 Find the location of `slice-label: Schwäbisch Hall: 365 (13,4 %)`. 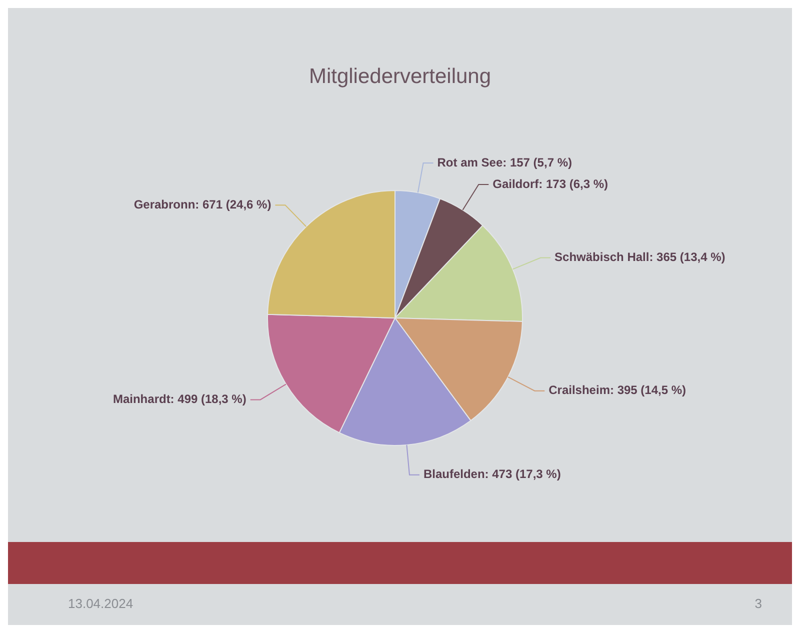

slice-label: Schwäbisch Hall: 365 (13,4 %) is located at coordinates (640, 257).